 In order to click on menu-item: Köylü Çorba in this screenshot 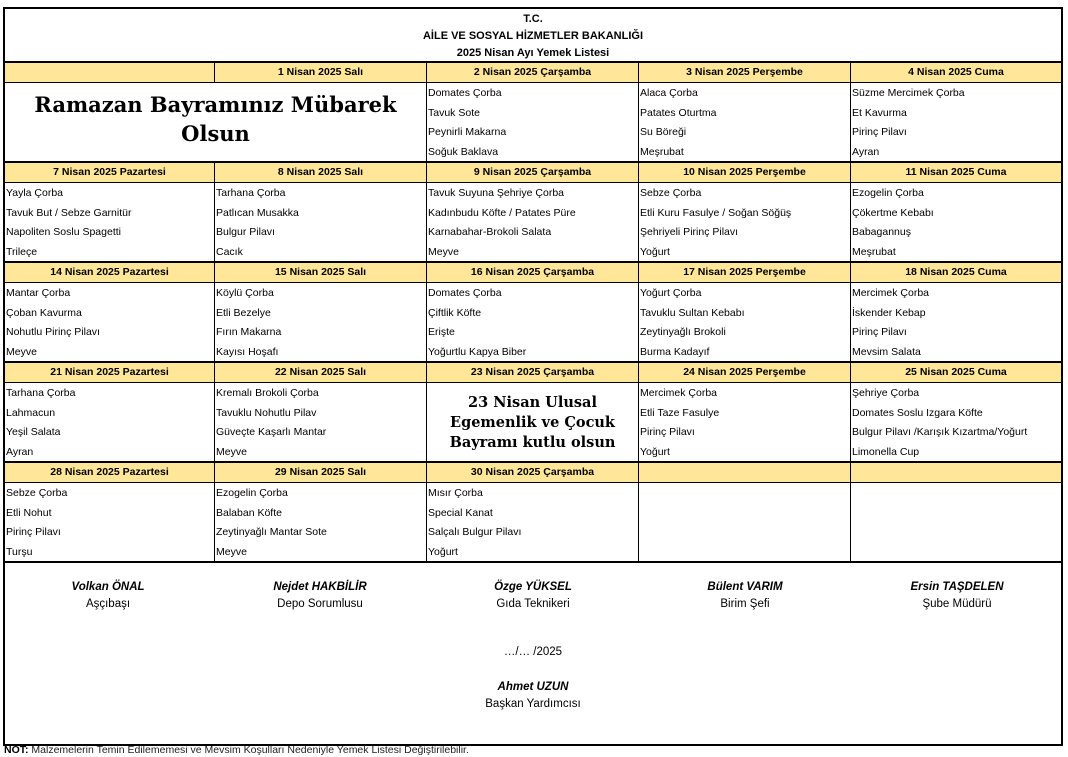, I will do `click(245, 293)`.